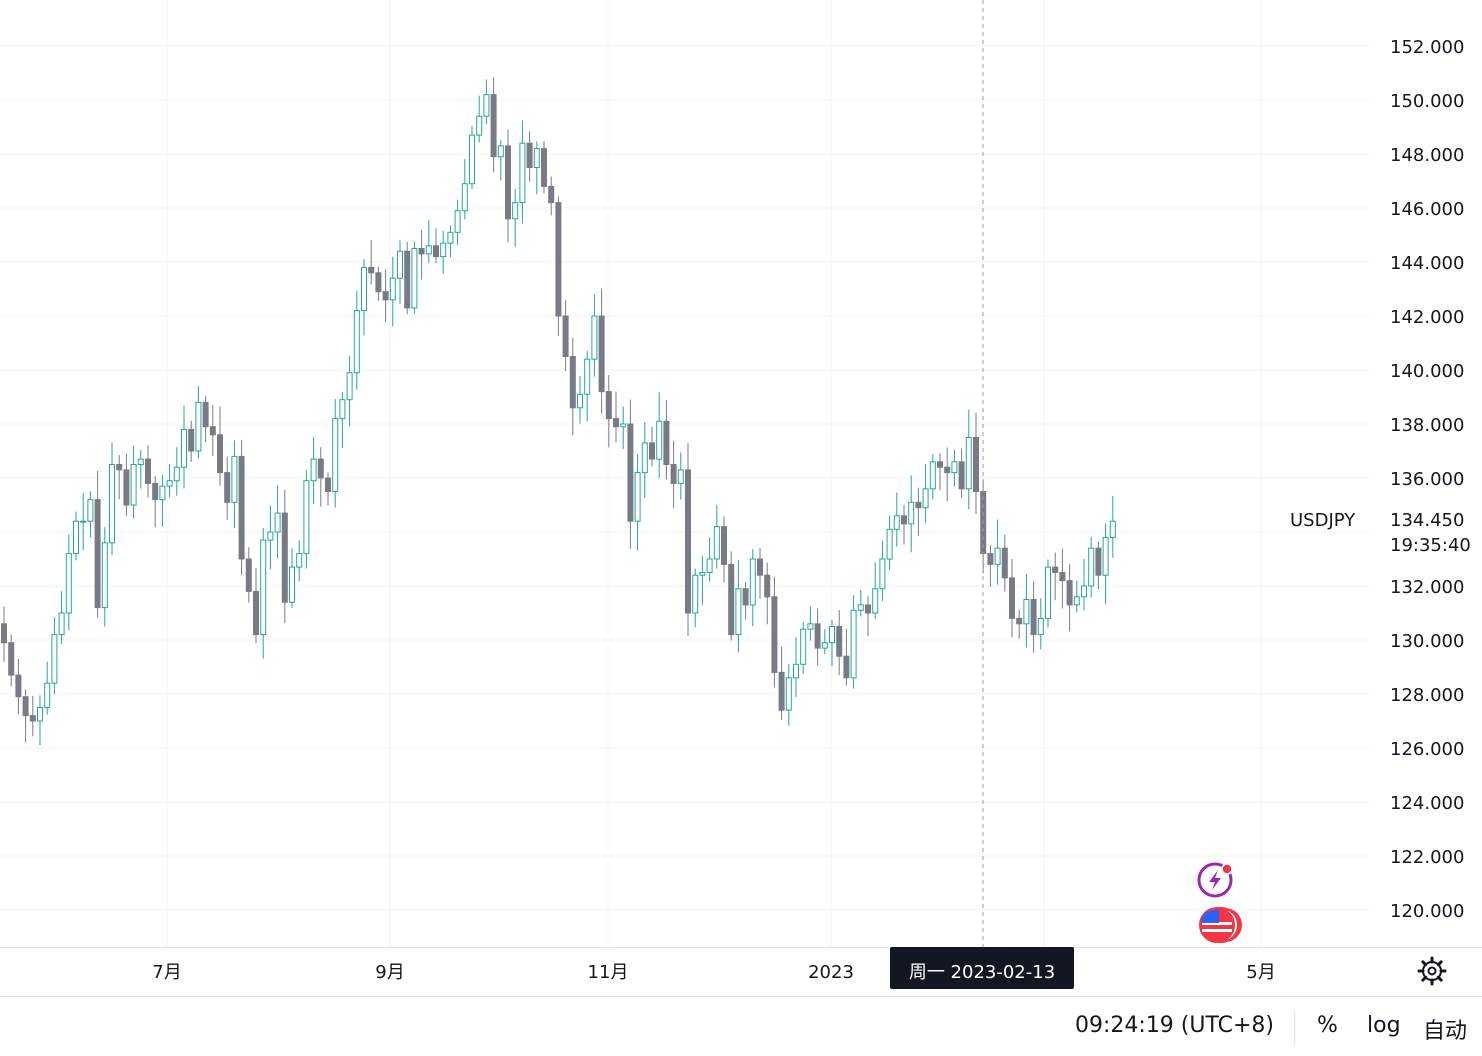 Image resolution: width=1482 pixels, height=1056 pixels. What do you see at coordinates (831, 972) in the screenshot?
I see `time-tick-label: 2023` at bounding box center [831, 972].